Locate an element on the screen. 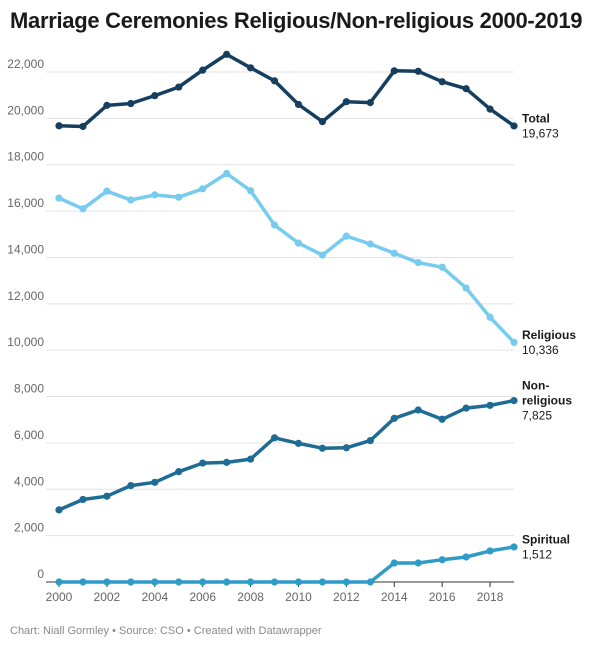 Image resolution: width=590 pixels, height=649 pixels. series-name-label: Religious is located at coordinates (549, 335).